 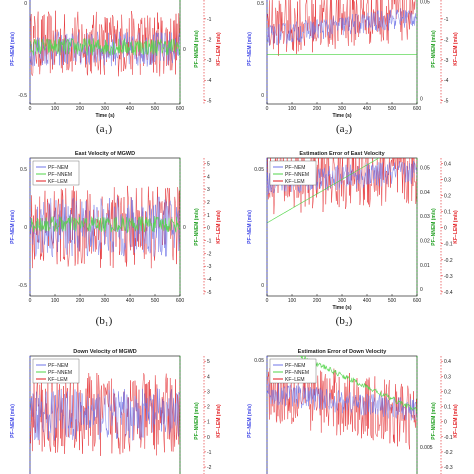 I want to click on left-axis-label-b2: PF−NEM (m/s), so click(x=250, y=227).